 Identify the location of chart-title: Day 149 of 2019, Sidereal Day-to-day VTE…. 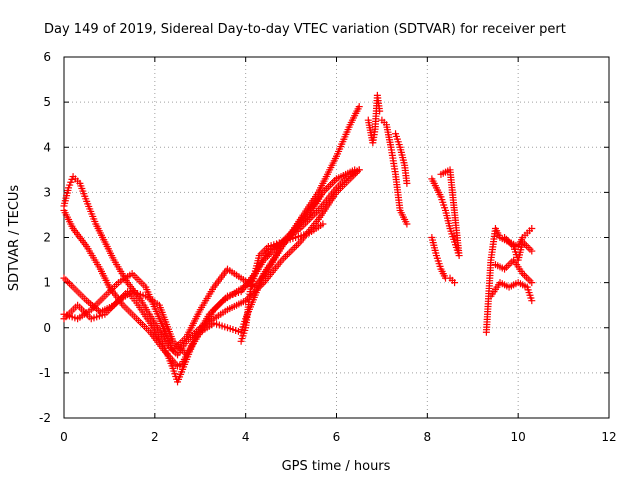
(305, 29).